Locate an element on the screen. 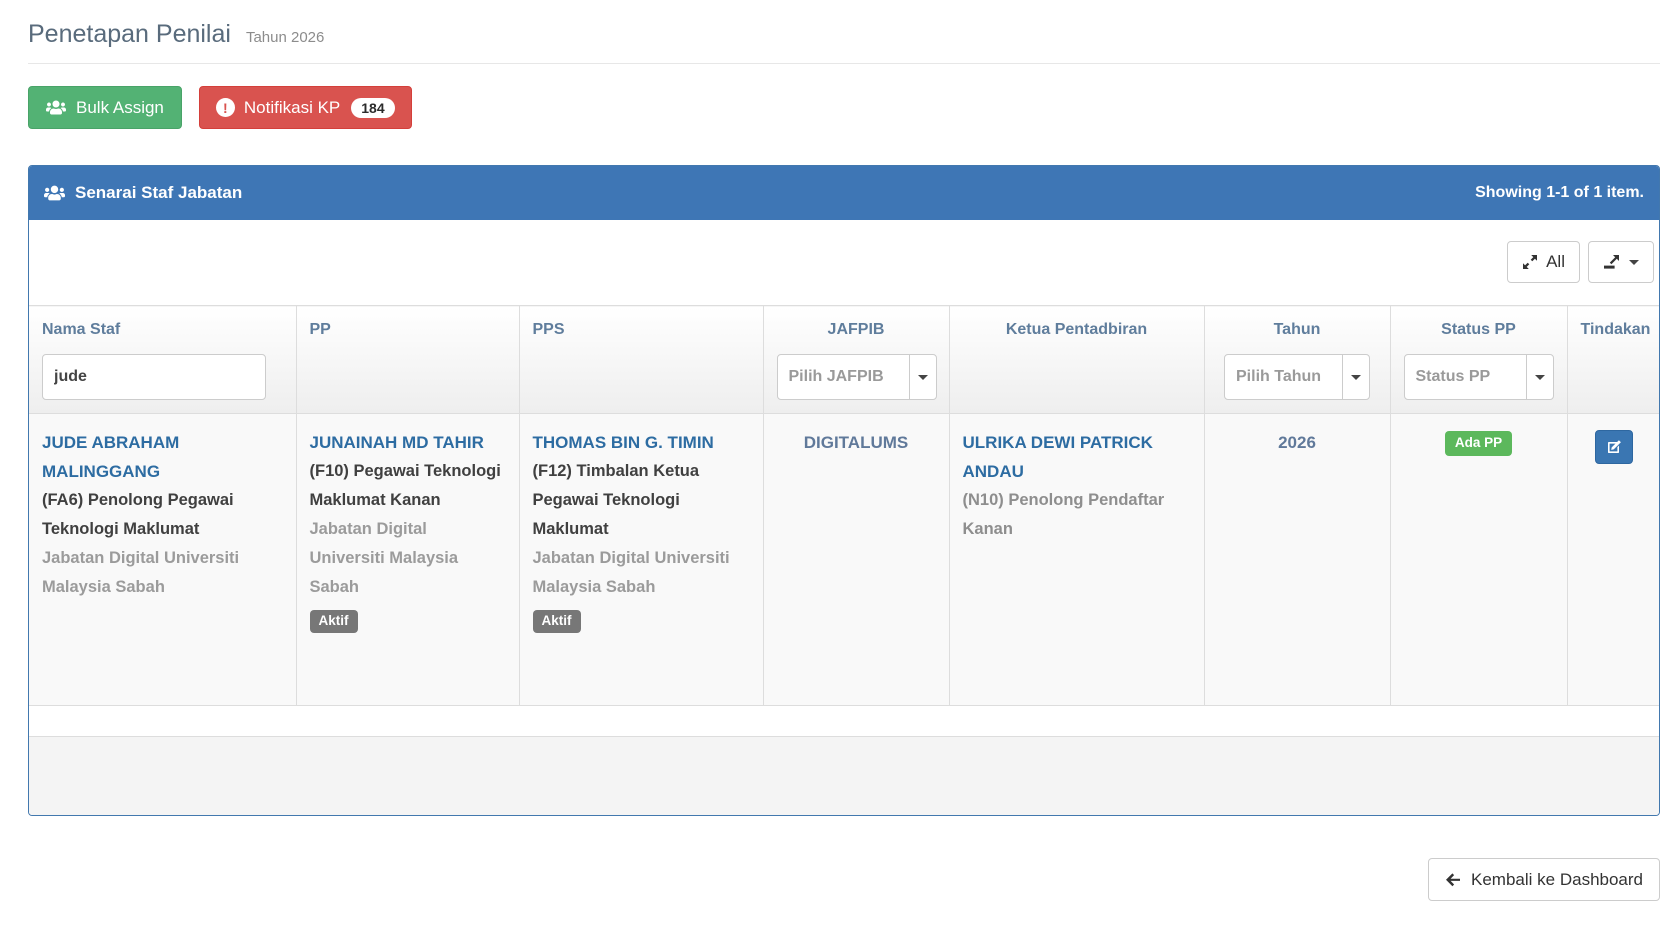 The height and width of the screenshot is (925, 1680). notifikasi-count-badge: 184 is located at coordinates (373, 107).